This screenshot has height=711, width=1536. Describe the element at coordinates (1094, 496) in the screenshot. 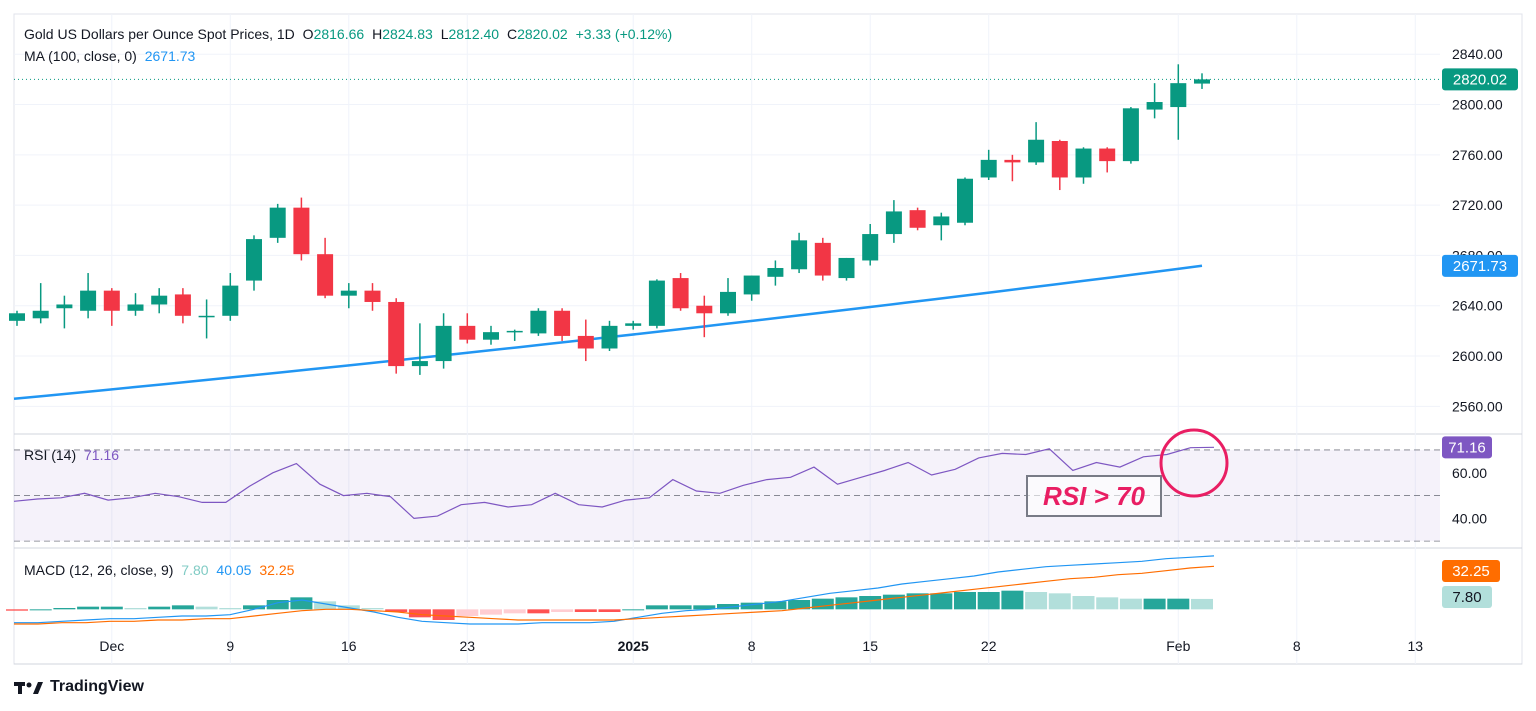

I see `annotation-text: RSI > 70` at that location.